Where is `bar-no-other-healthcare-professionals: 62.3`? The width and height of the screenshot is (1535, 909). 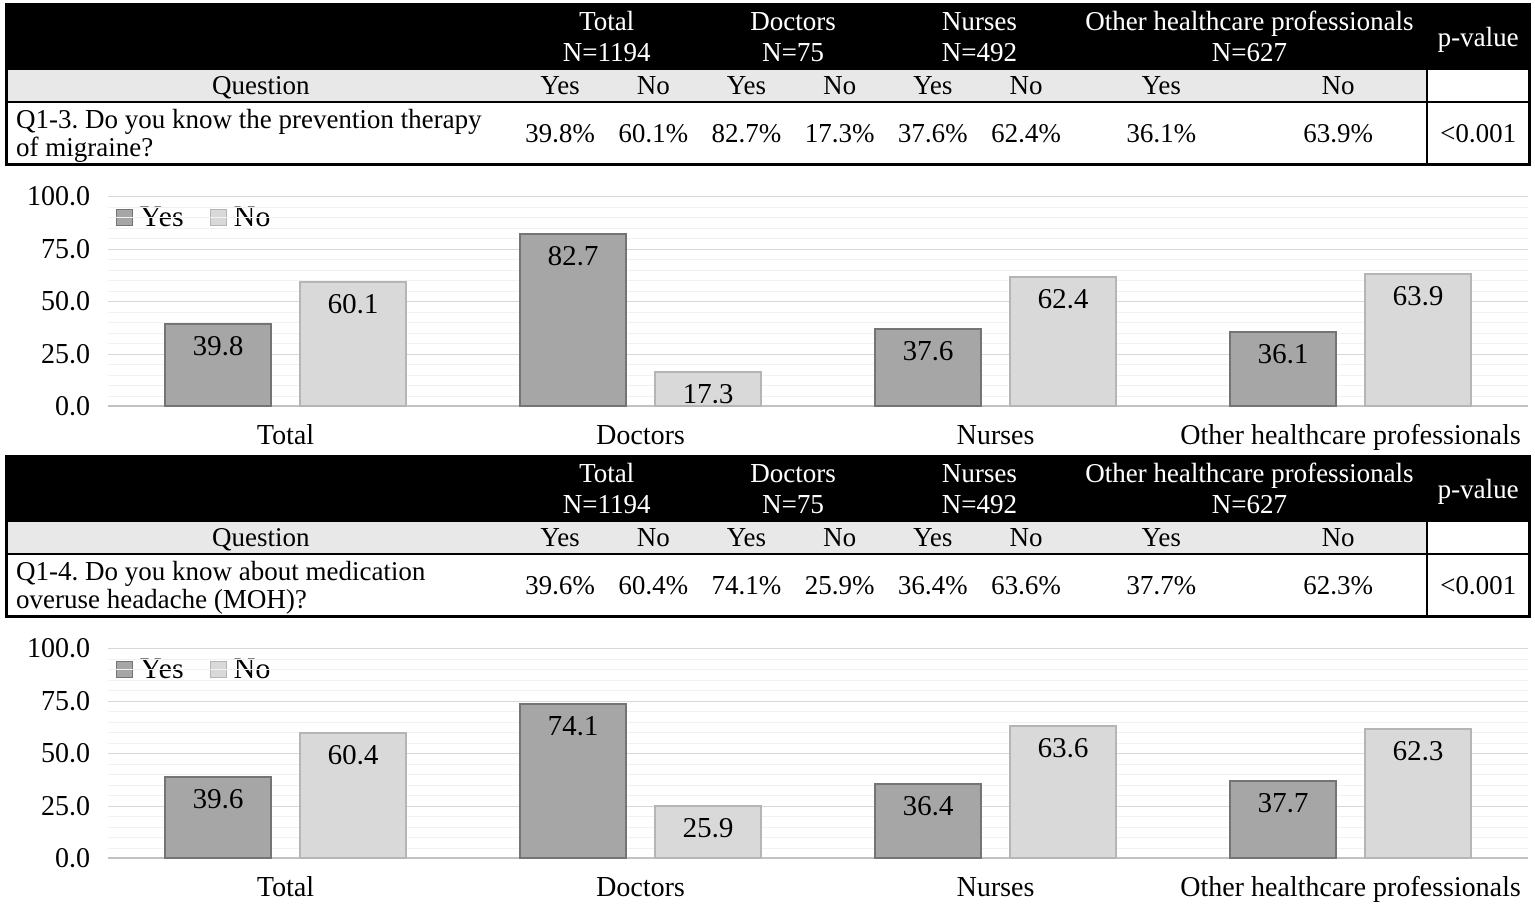
bar-no-other-healthcare-professionals: 62.3 is located at coordinates (1418, 793).